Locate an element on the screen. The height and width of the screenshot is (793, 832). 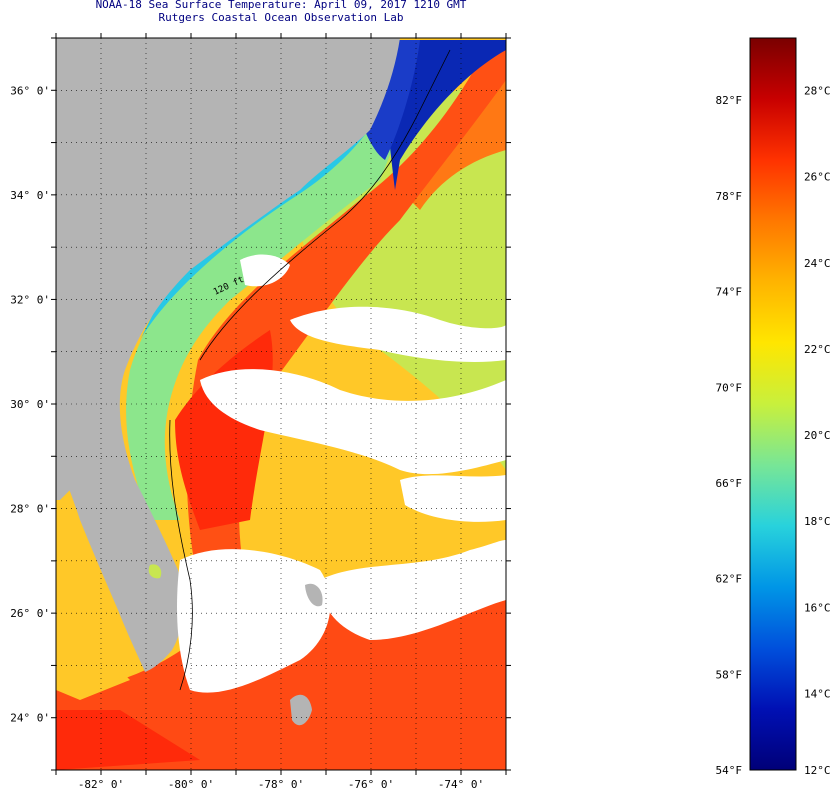
colorbar-f-label: 58°F is located at coordinates (729, 674).